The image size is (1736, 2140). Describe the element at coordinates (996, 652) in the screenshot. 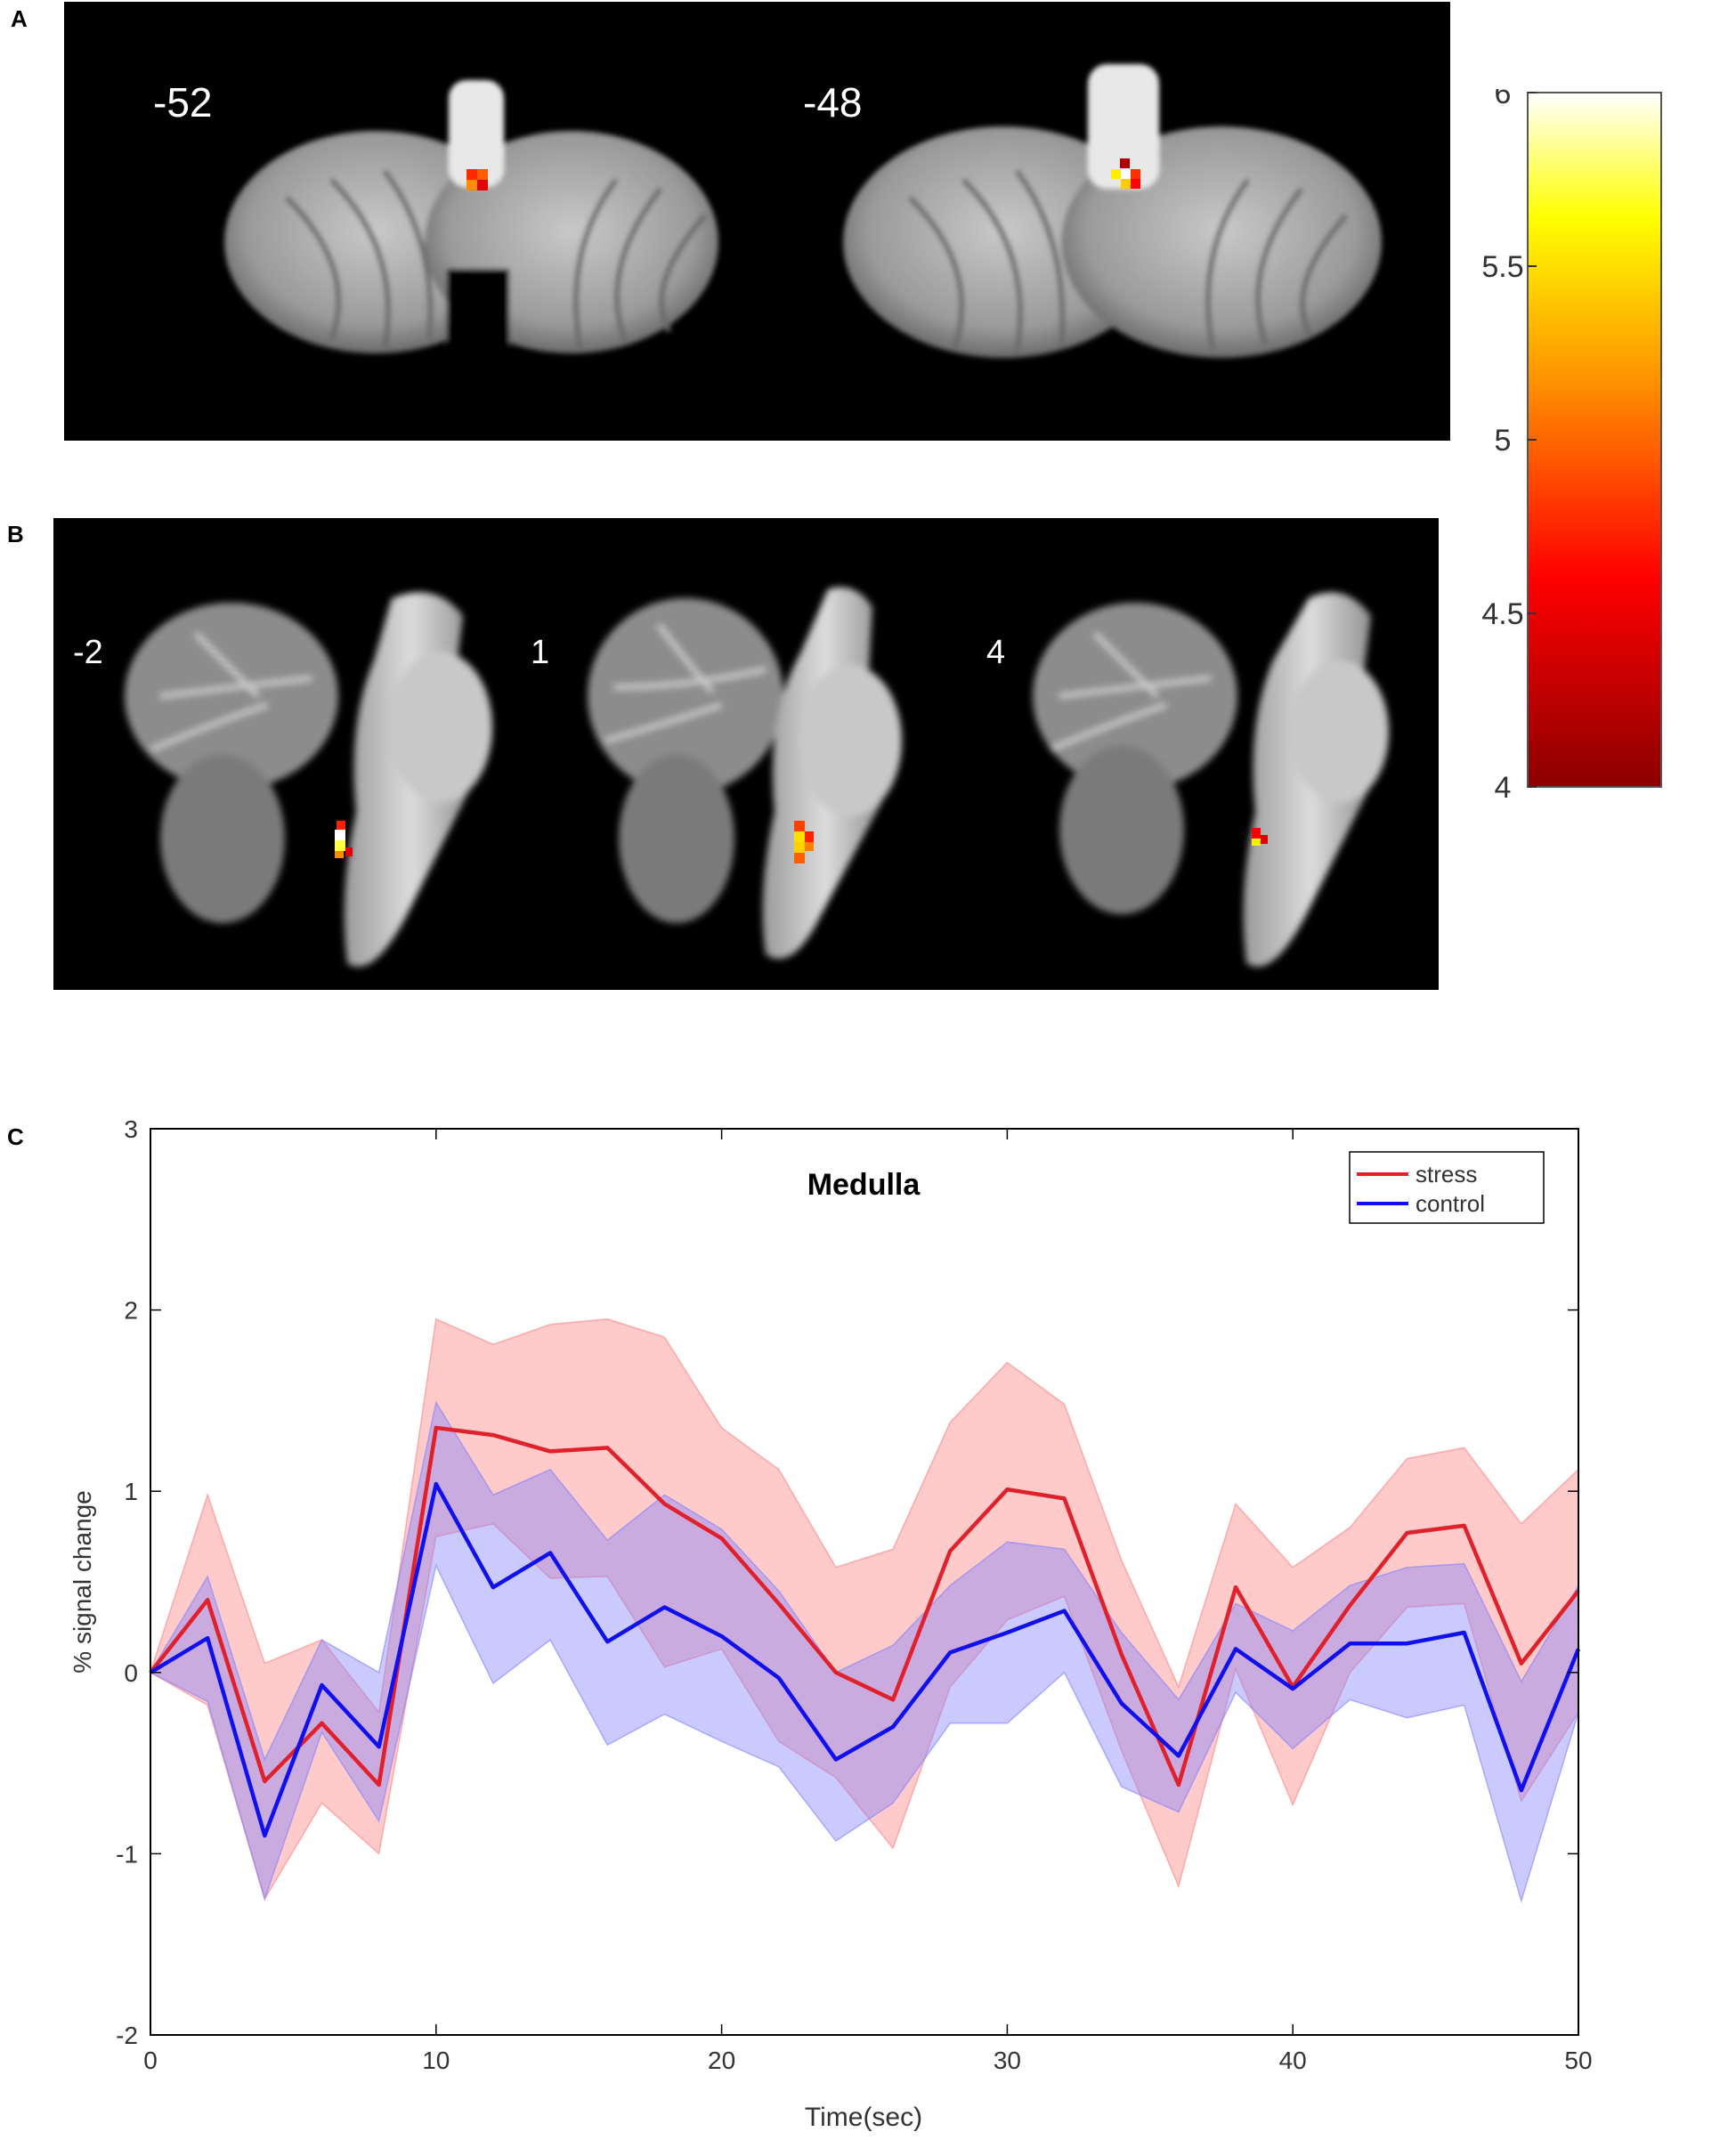

I see `slice-label-sagittal-3: 4` at that location.